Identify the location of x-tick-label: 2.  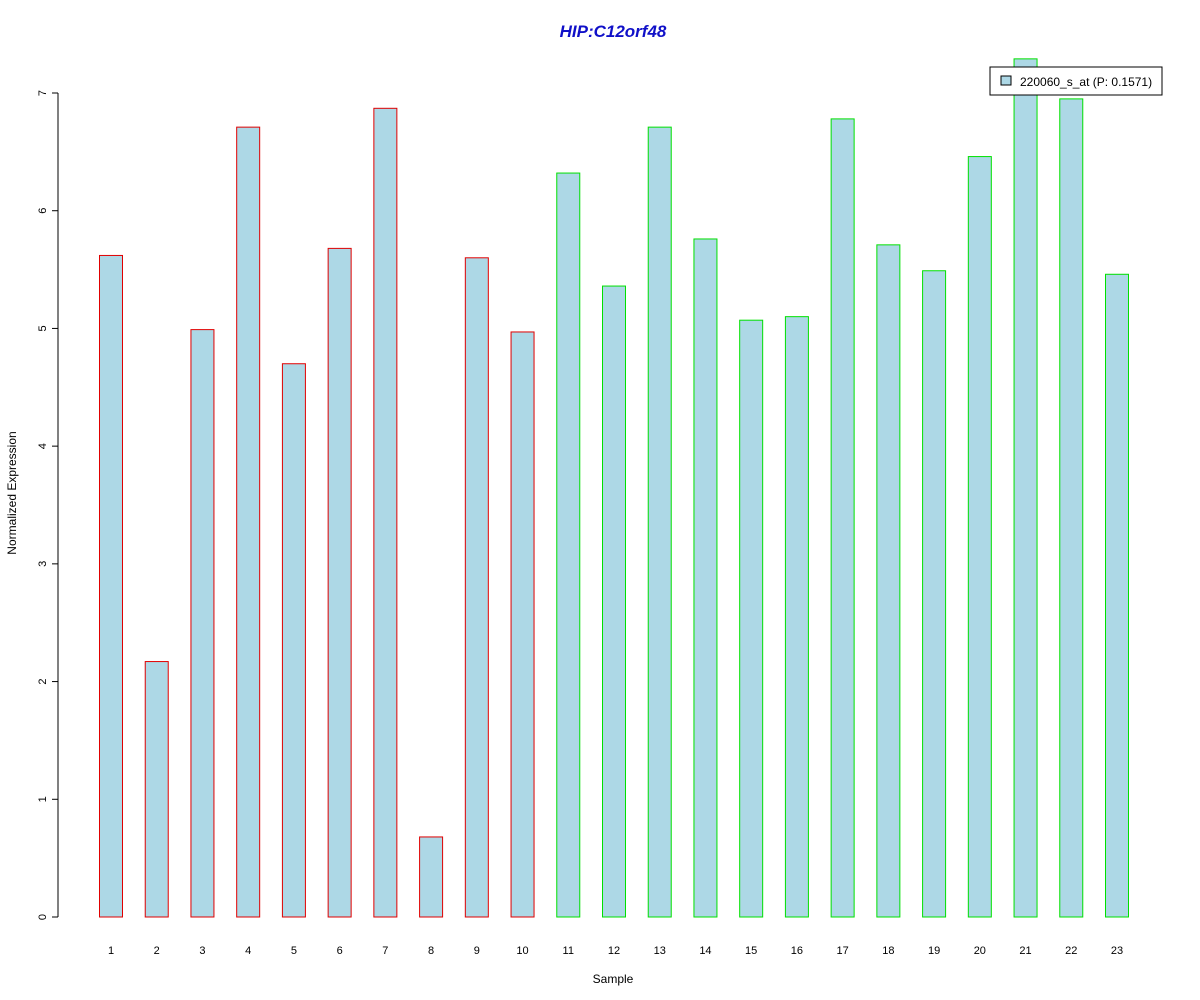
(157, 951).